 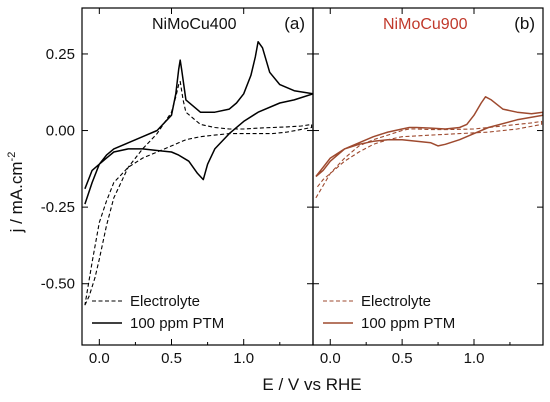 What do you see at coordinates (60, 131) in the screenshot?
I see `y-tick-label: 0.00` at bounding box center [60, 131].